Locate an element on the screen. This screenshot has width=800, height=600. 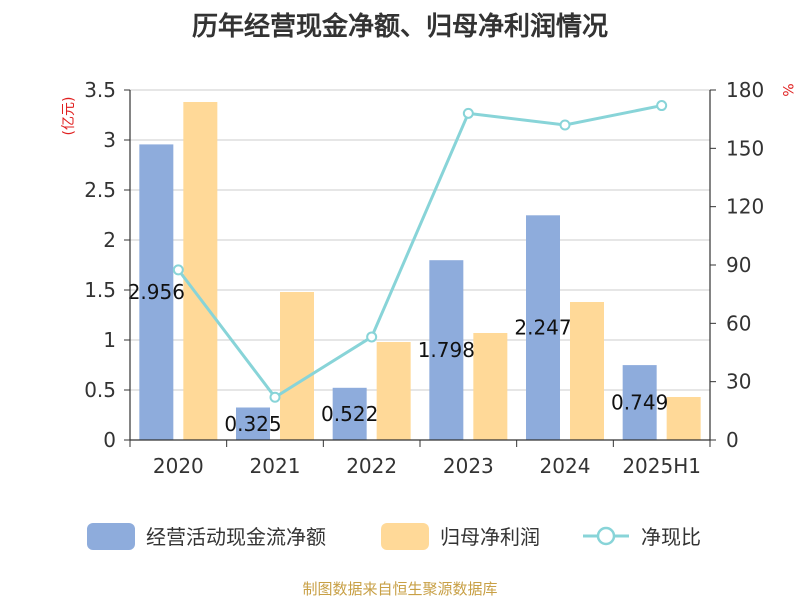
legend-swatch-net-profit is located at coordinates (405, 536).